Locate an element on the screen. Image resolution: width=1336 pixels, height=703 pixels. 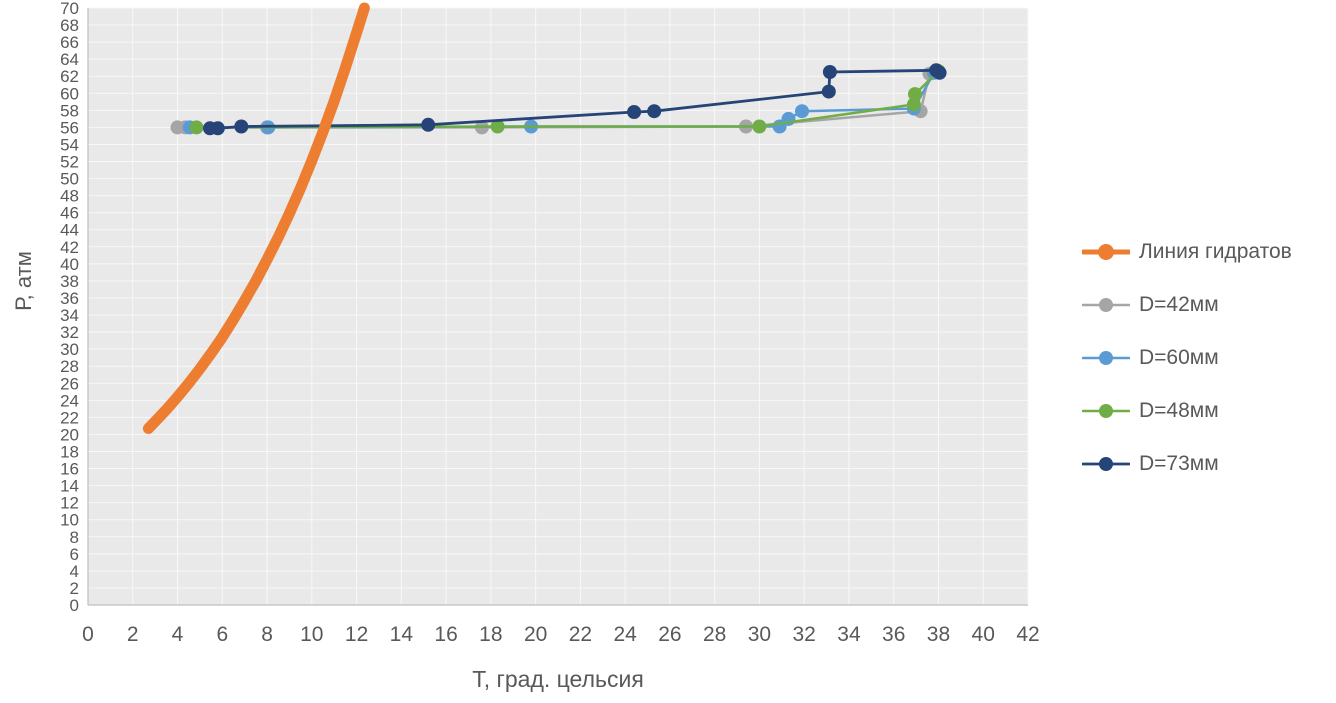
y-tick-label: 8 is located at coordinates (74, 537).